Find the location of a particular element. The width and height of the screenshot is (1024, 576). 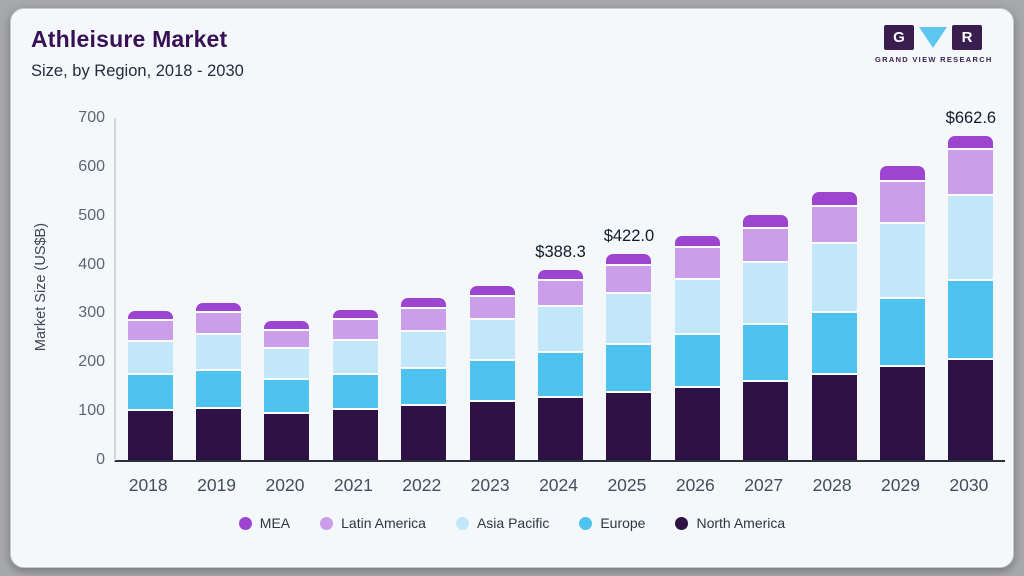

logo-marks: G R is located at coordinates (933, 37).